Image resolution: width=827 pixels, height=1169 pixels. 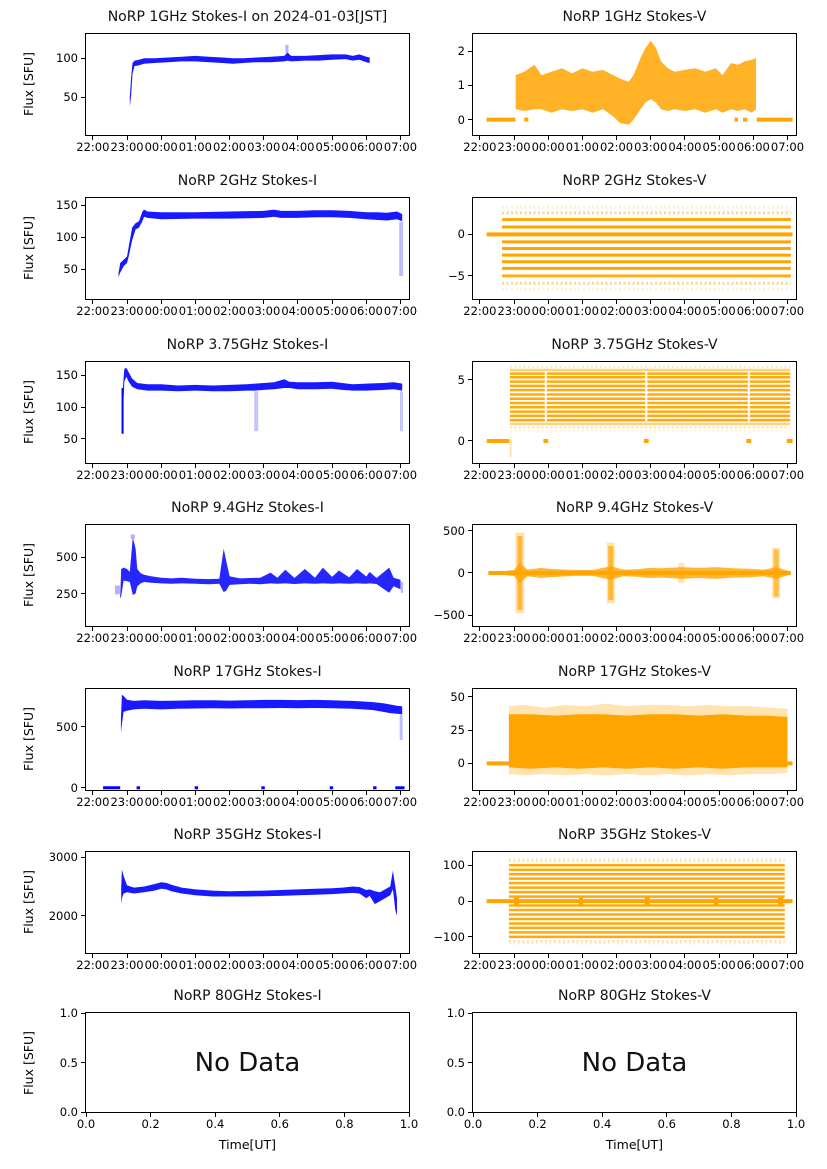 I want to click on plot-title: NoRP 1GHz Stokes-V, so click(x=634, y=17).